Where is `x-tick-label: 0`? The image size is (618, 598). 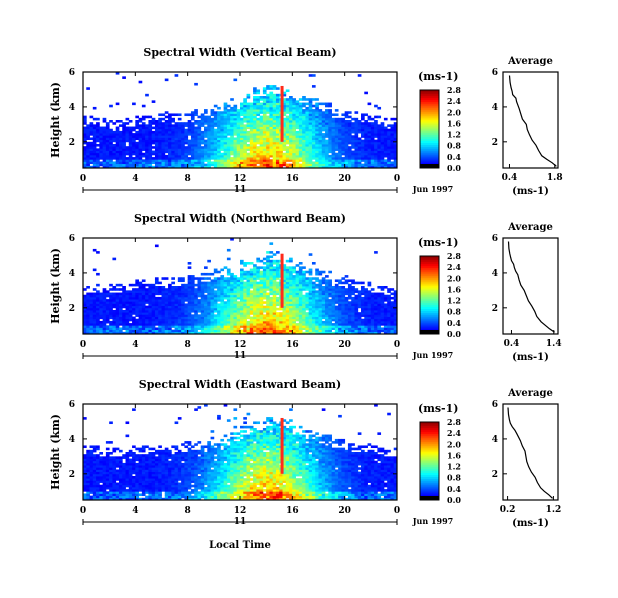
x-tick-label: 0 is located at coordinates (397, 179).